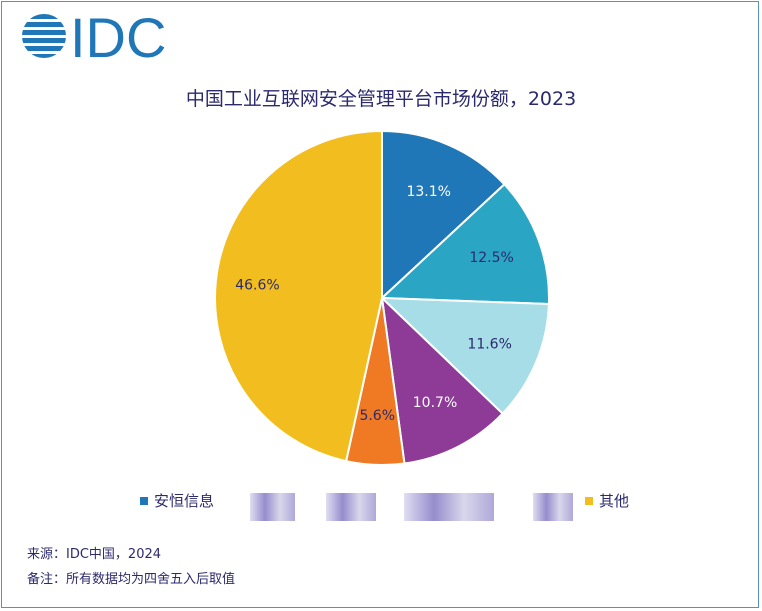  Describe the element at coordinates (489, 345) in the screenshot. I see `slice-label-2: 11.6%` at that location.